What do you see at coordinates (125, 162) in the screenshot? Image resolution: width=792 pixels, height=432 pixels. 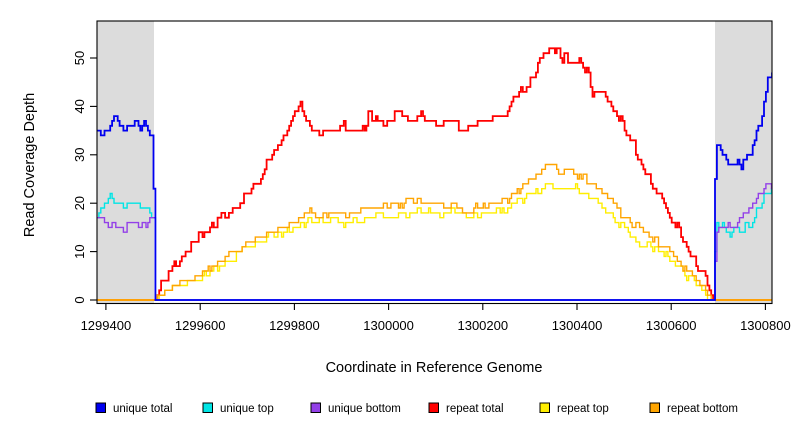 I see `shaded-region-flank-left` at bounding box center [125, 162].